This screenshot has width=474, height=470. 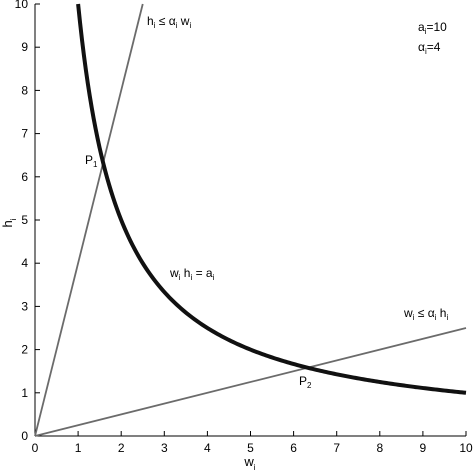 What do you see at coordinates (78, 448) in the screenshot?
I see `x-tick-label: 1` at bounding box center [78, 448].